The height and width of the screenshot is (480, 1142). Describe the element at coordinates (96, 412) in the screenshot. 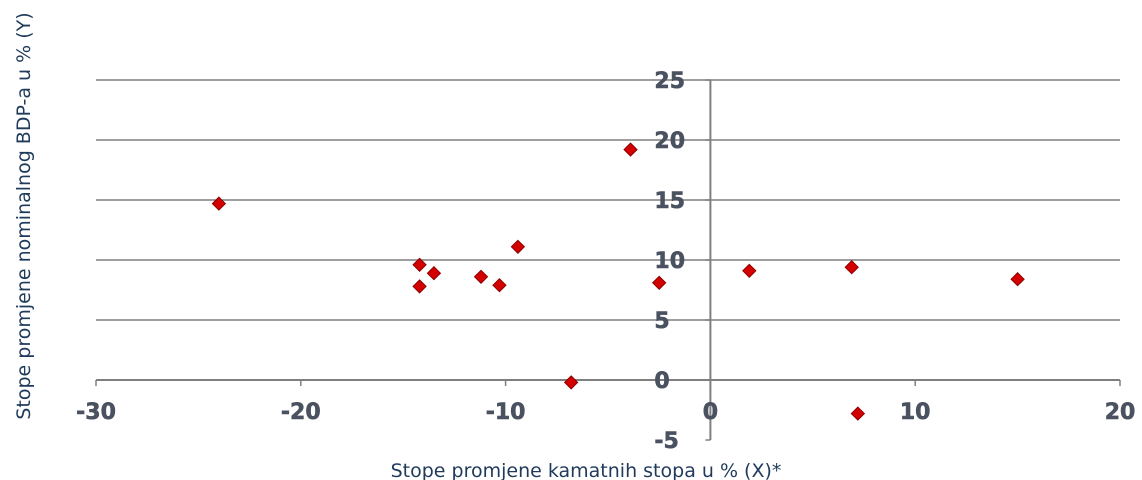

I see `x-tick-label: -30` at that location.